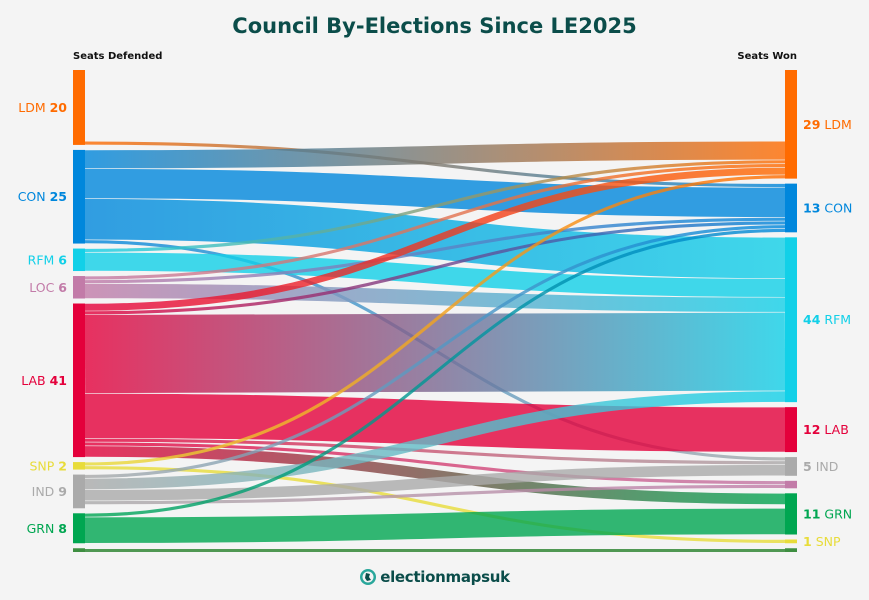  I want to click on left-node-snp, so click(79, 466).